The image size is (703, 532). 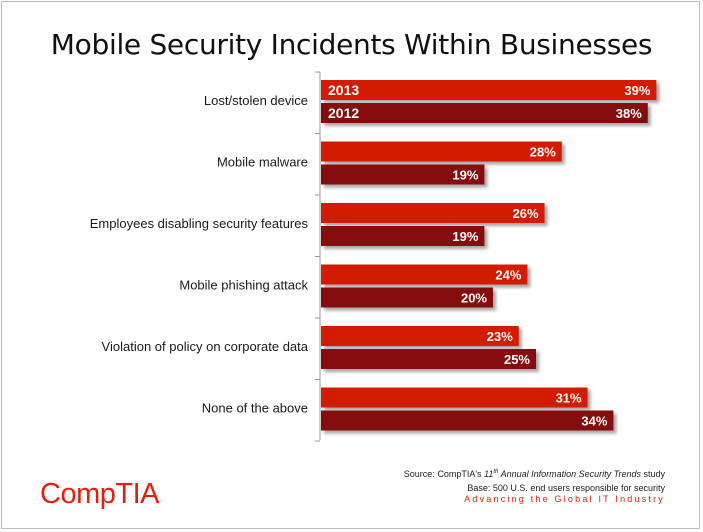 I want to click on source-suffix: study, so click(x=652, y=474).